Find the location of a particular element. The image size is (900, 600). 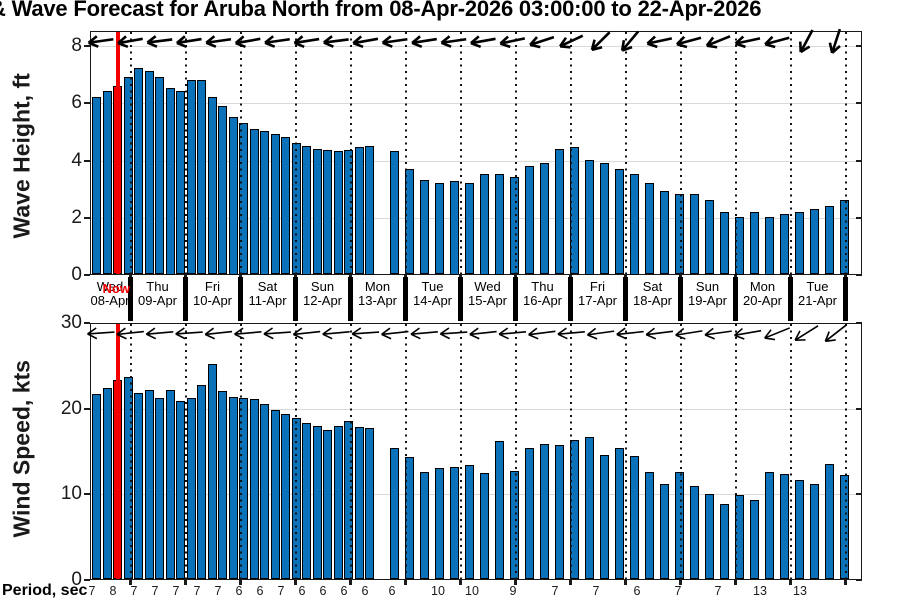

wave-y-tick is located at coordinates (87, 103).